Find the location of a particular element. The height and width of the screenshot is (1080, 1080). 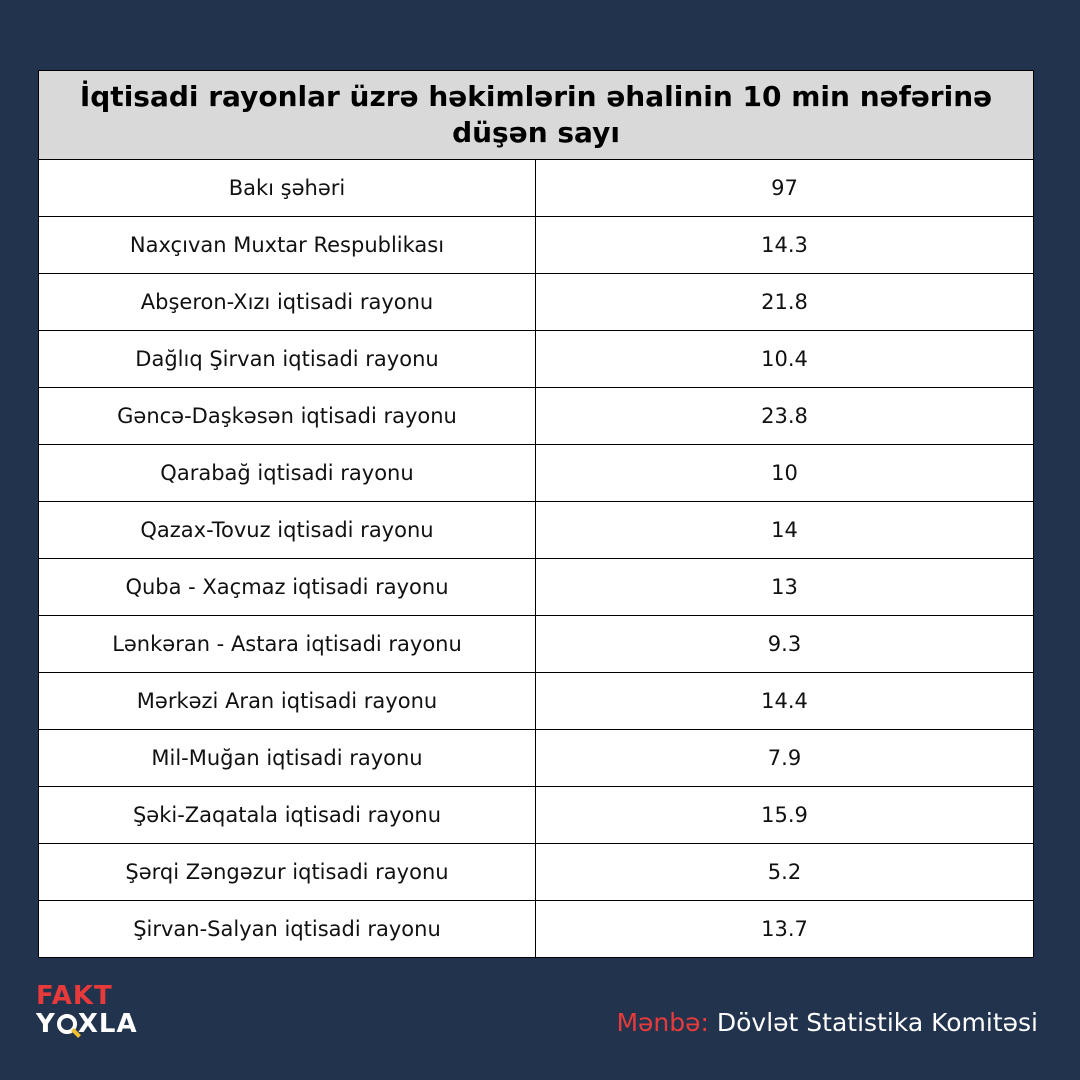

source-text: Dövlət Statistika Komitəsi is located at coordinates (873, 1022).